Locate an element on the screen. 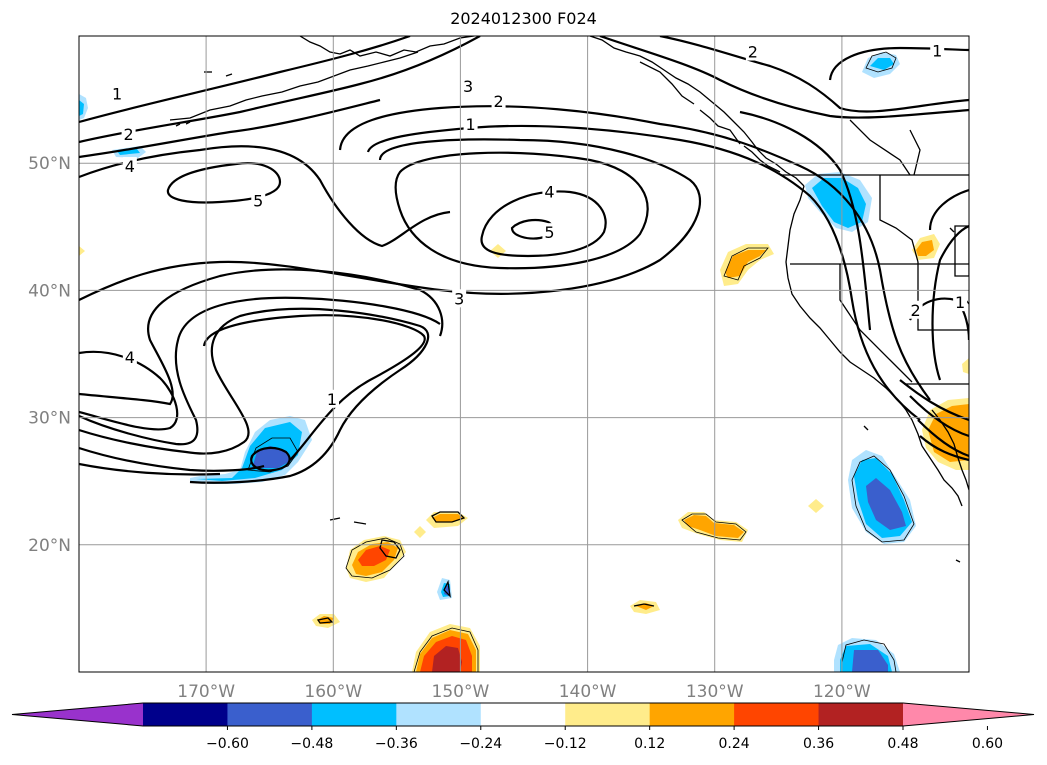  lat-tick-label: 40°N is located at coordinates (49, 291).